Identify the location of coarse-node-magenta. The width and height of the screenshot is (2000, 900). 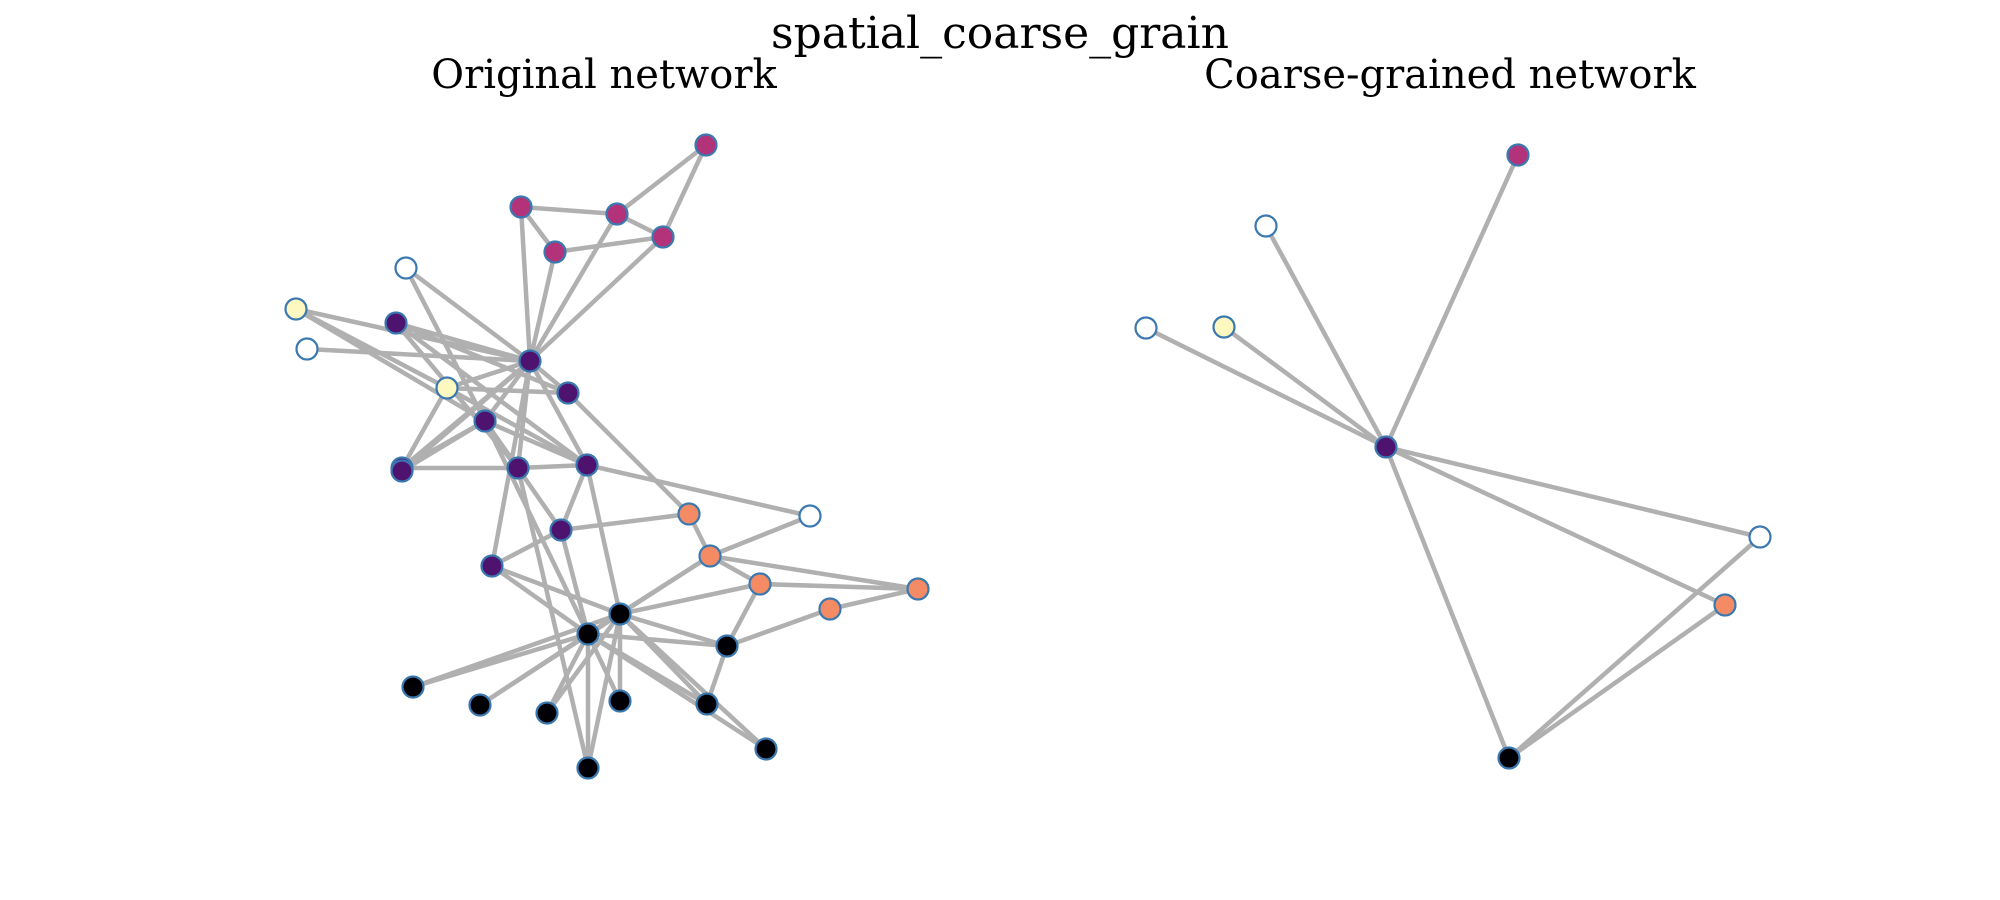
(1518, 155).